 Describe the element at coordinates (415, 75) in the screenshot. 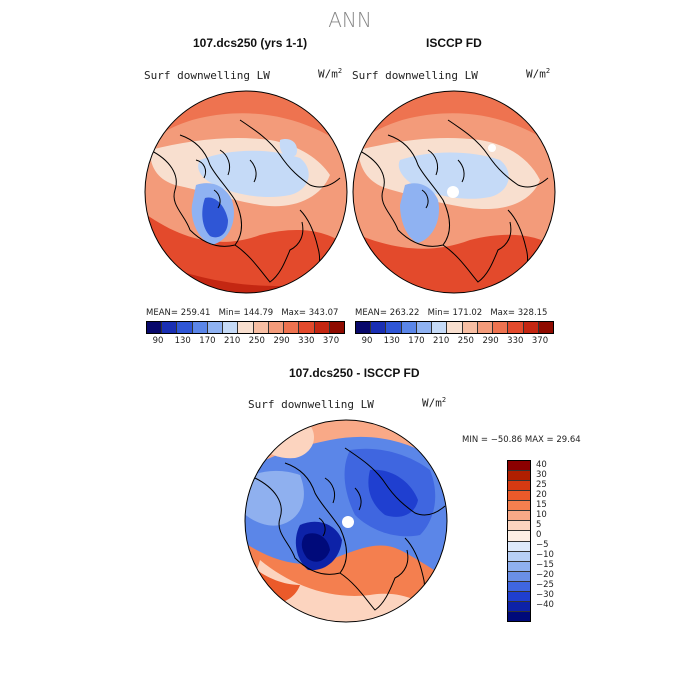

I see `obs-variable-label: Surf downwelling LW` at that location.